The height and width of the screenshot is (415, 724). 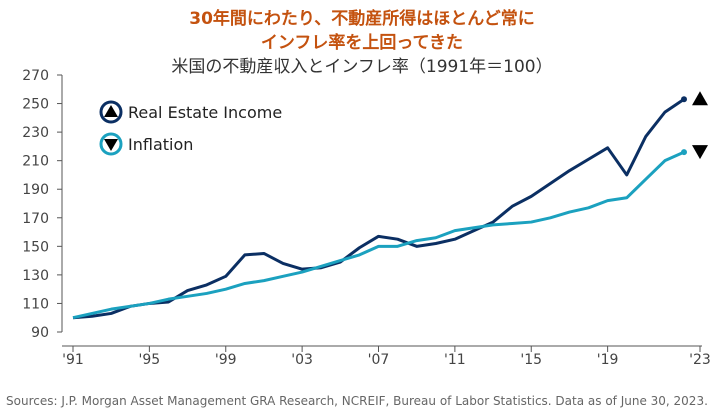 What do you see at coordinates (35, 276) in the screenshot?
I see `y-tick-label: 130` at bounding box center [35, 276].